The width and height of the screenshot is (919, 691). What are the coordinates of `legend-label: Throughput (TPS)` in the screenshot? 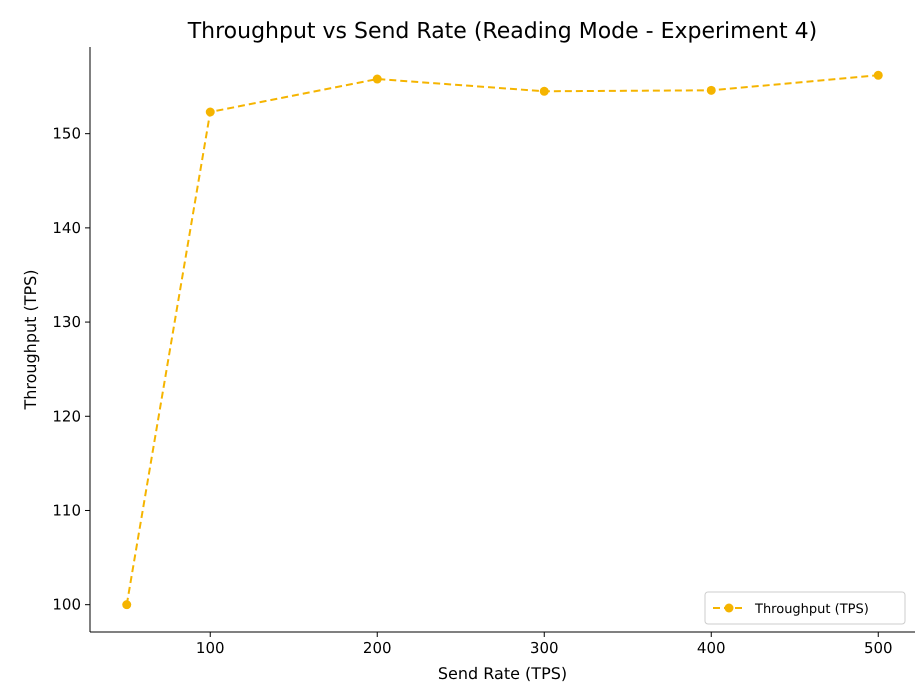 It's located at (811, 609).